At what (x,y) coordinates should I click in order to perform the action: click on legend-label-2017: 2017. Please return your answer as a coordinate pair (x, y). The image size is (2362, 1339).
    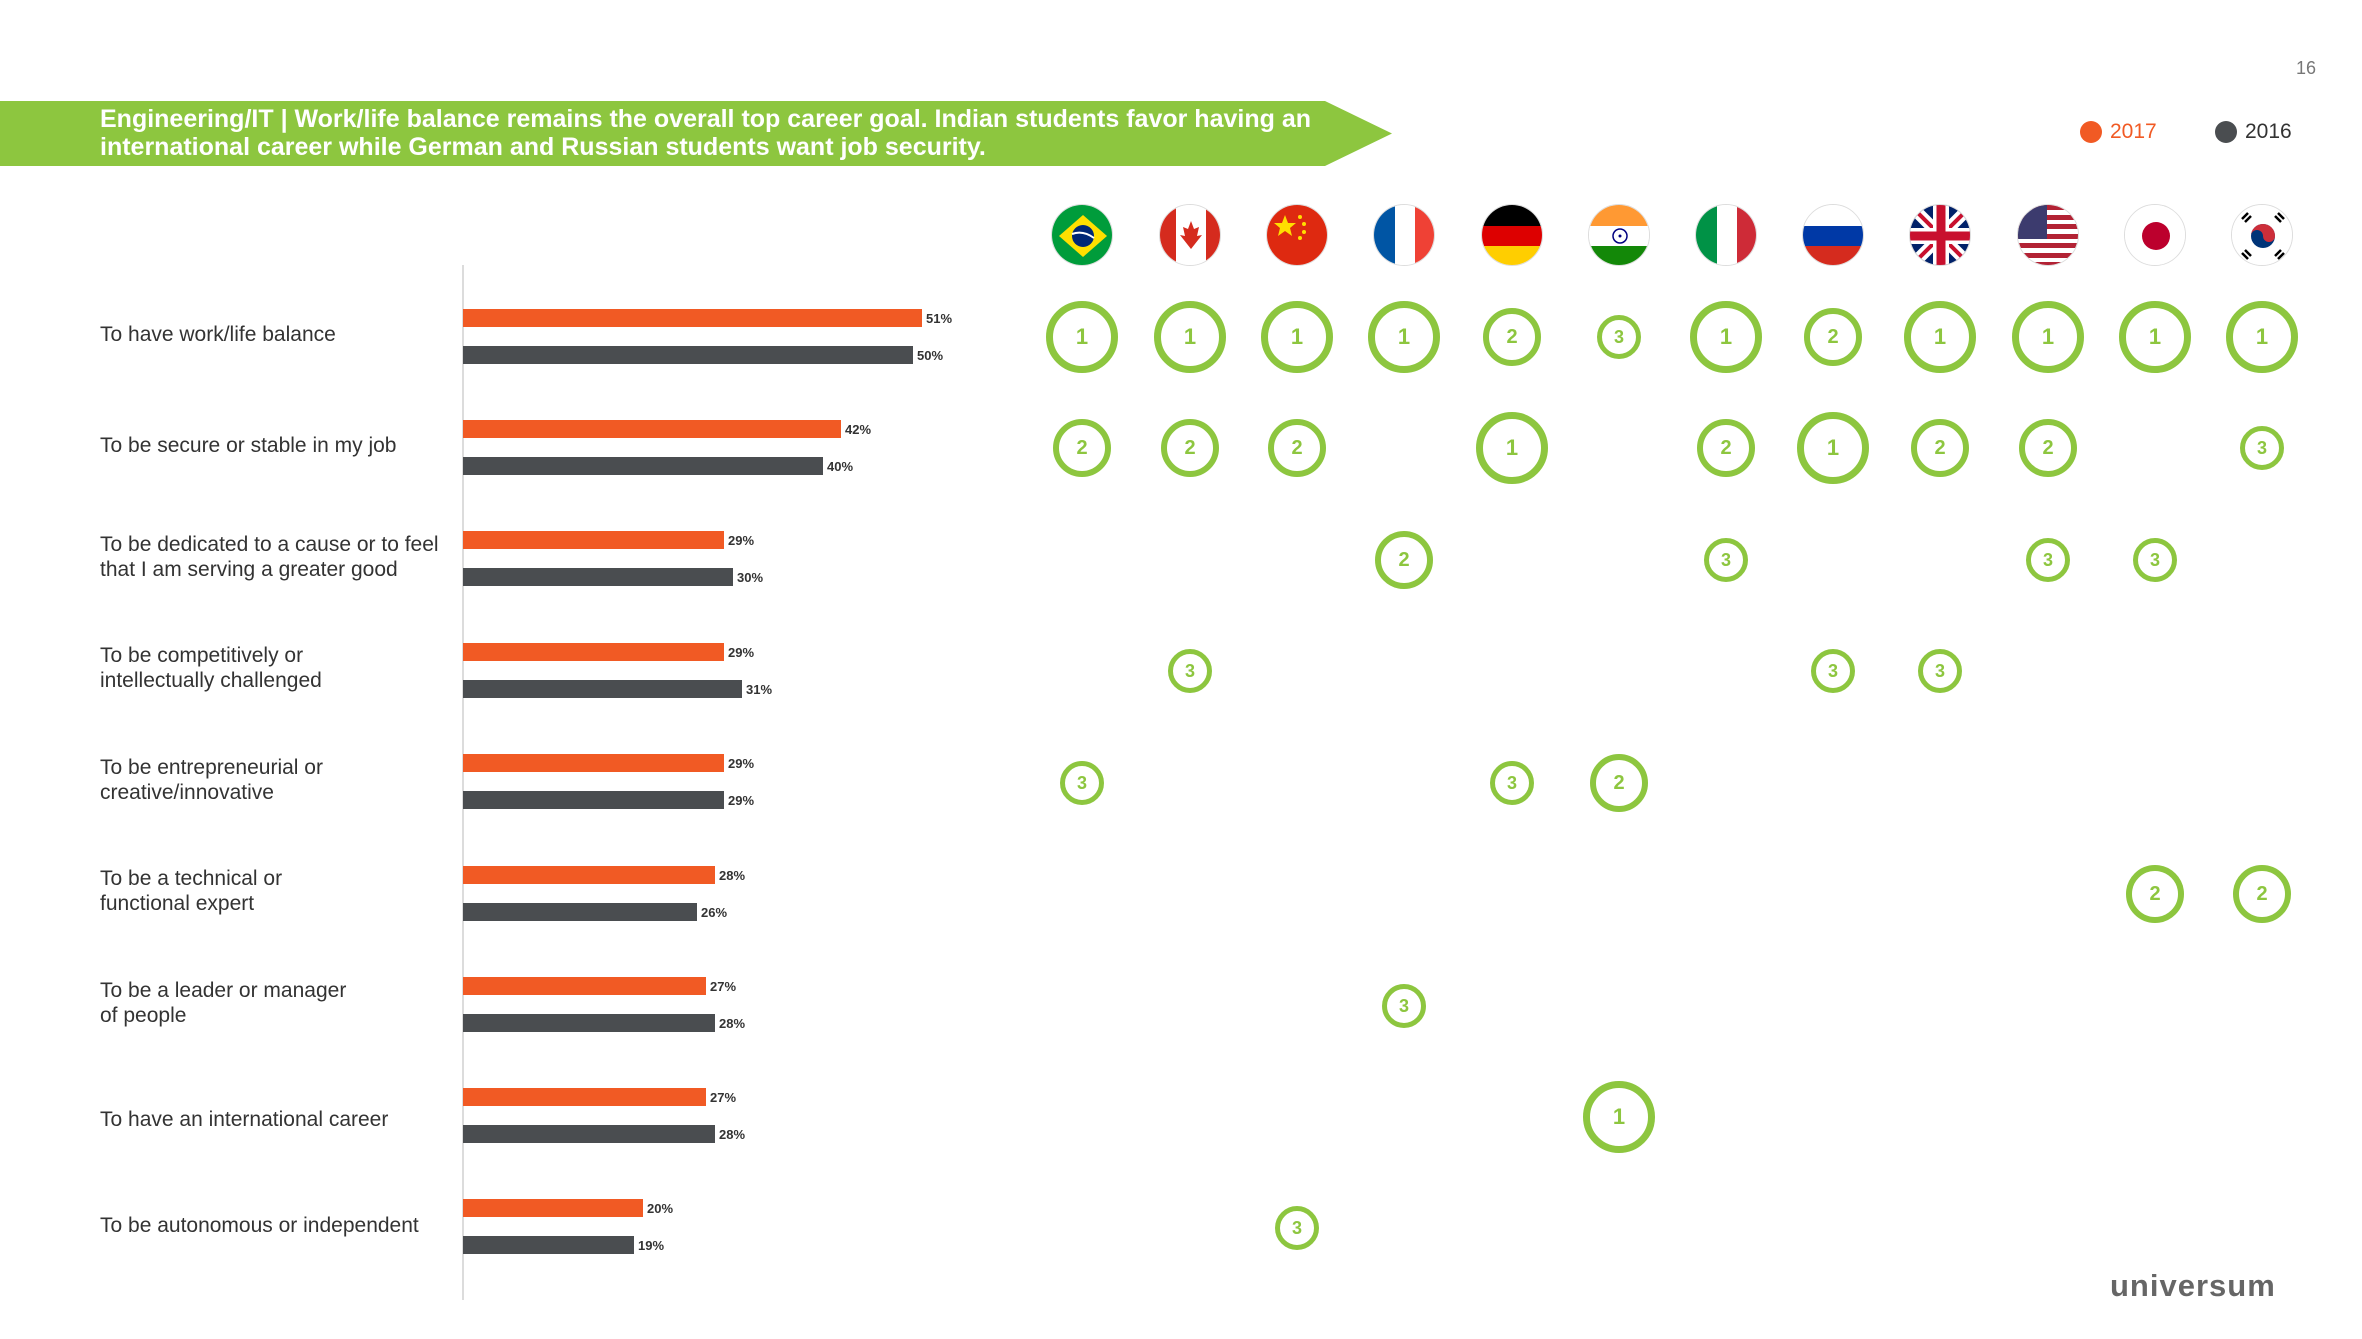
    Looking at the image, I should click on (2133, 131).